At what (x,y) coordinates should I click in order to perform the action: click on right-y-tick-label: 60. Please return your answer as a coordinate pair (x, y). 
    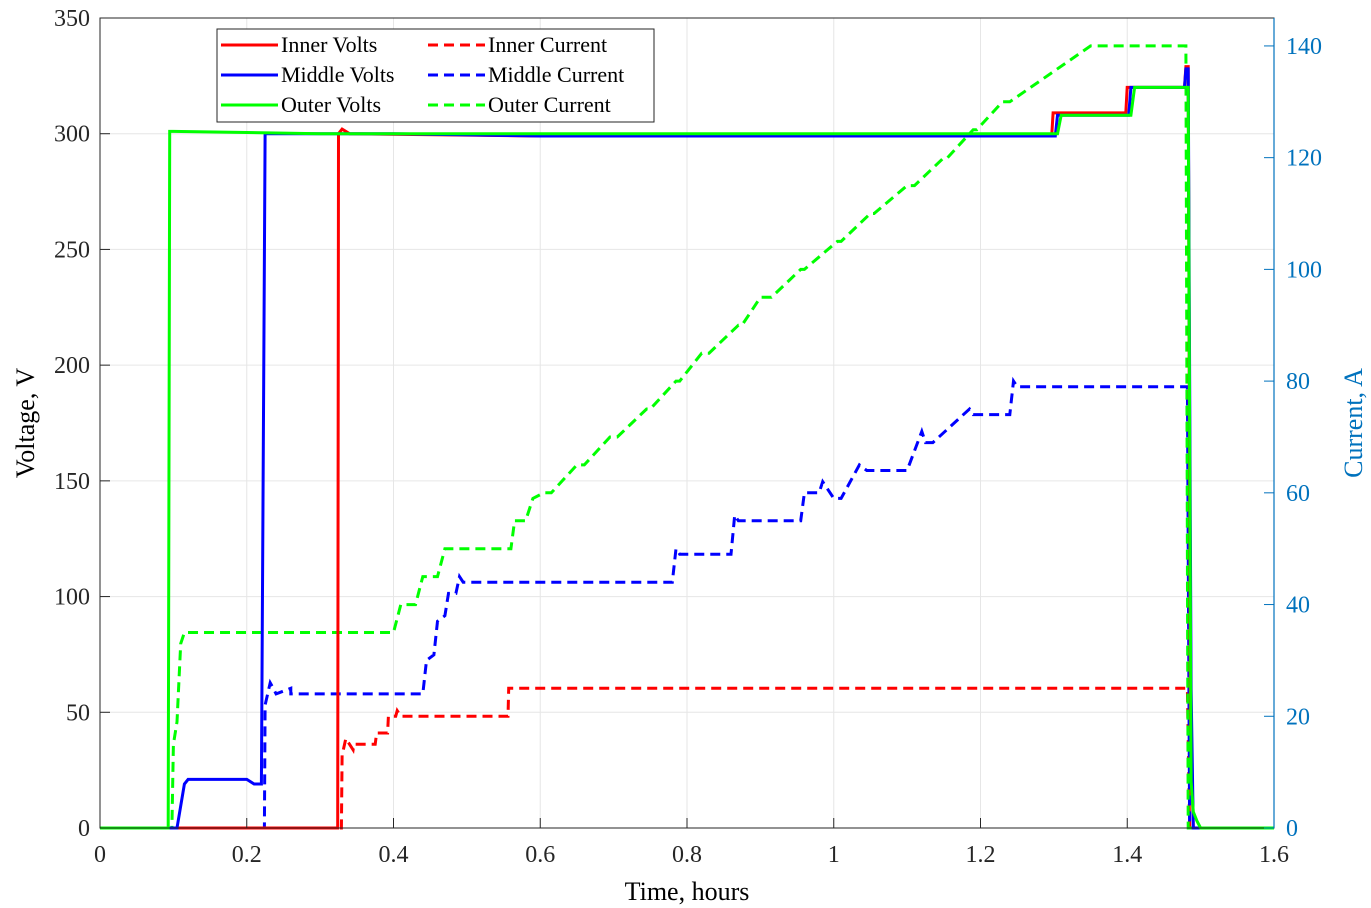
    Looking at the image, I should click on (1298, 494).